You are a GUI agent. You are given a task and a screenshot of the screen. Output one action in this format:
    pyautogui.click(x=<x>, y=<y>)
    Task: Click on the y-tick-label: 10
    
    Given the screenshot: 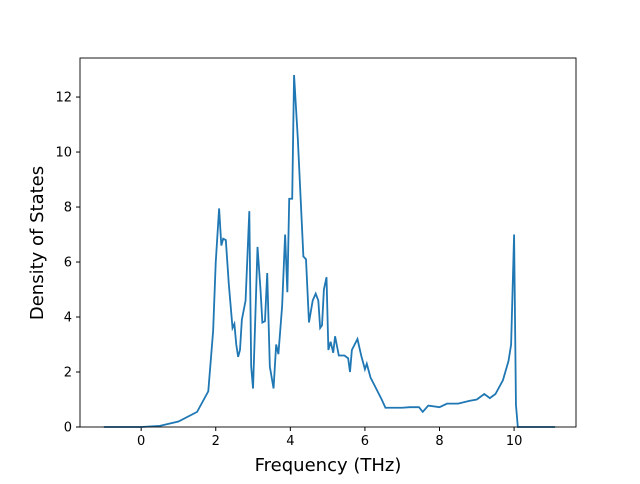 What is the action you would take?
    pyautogui.click(x=63, y=153)
    